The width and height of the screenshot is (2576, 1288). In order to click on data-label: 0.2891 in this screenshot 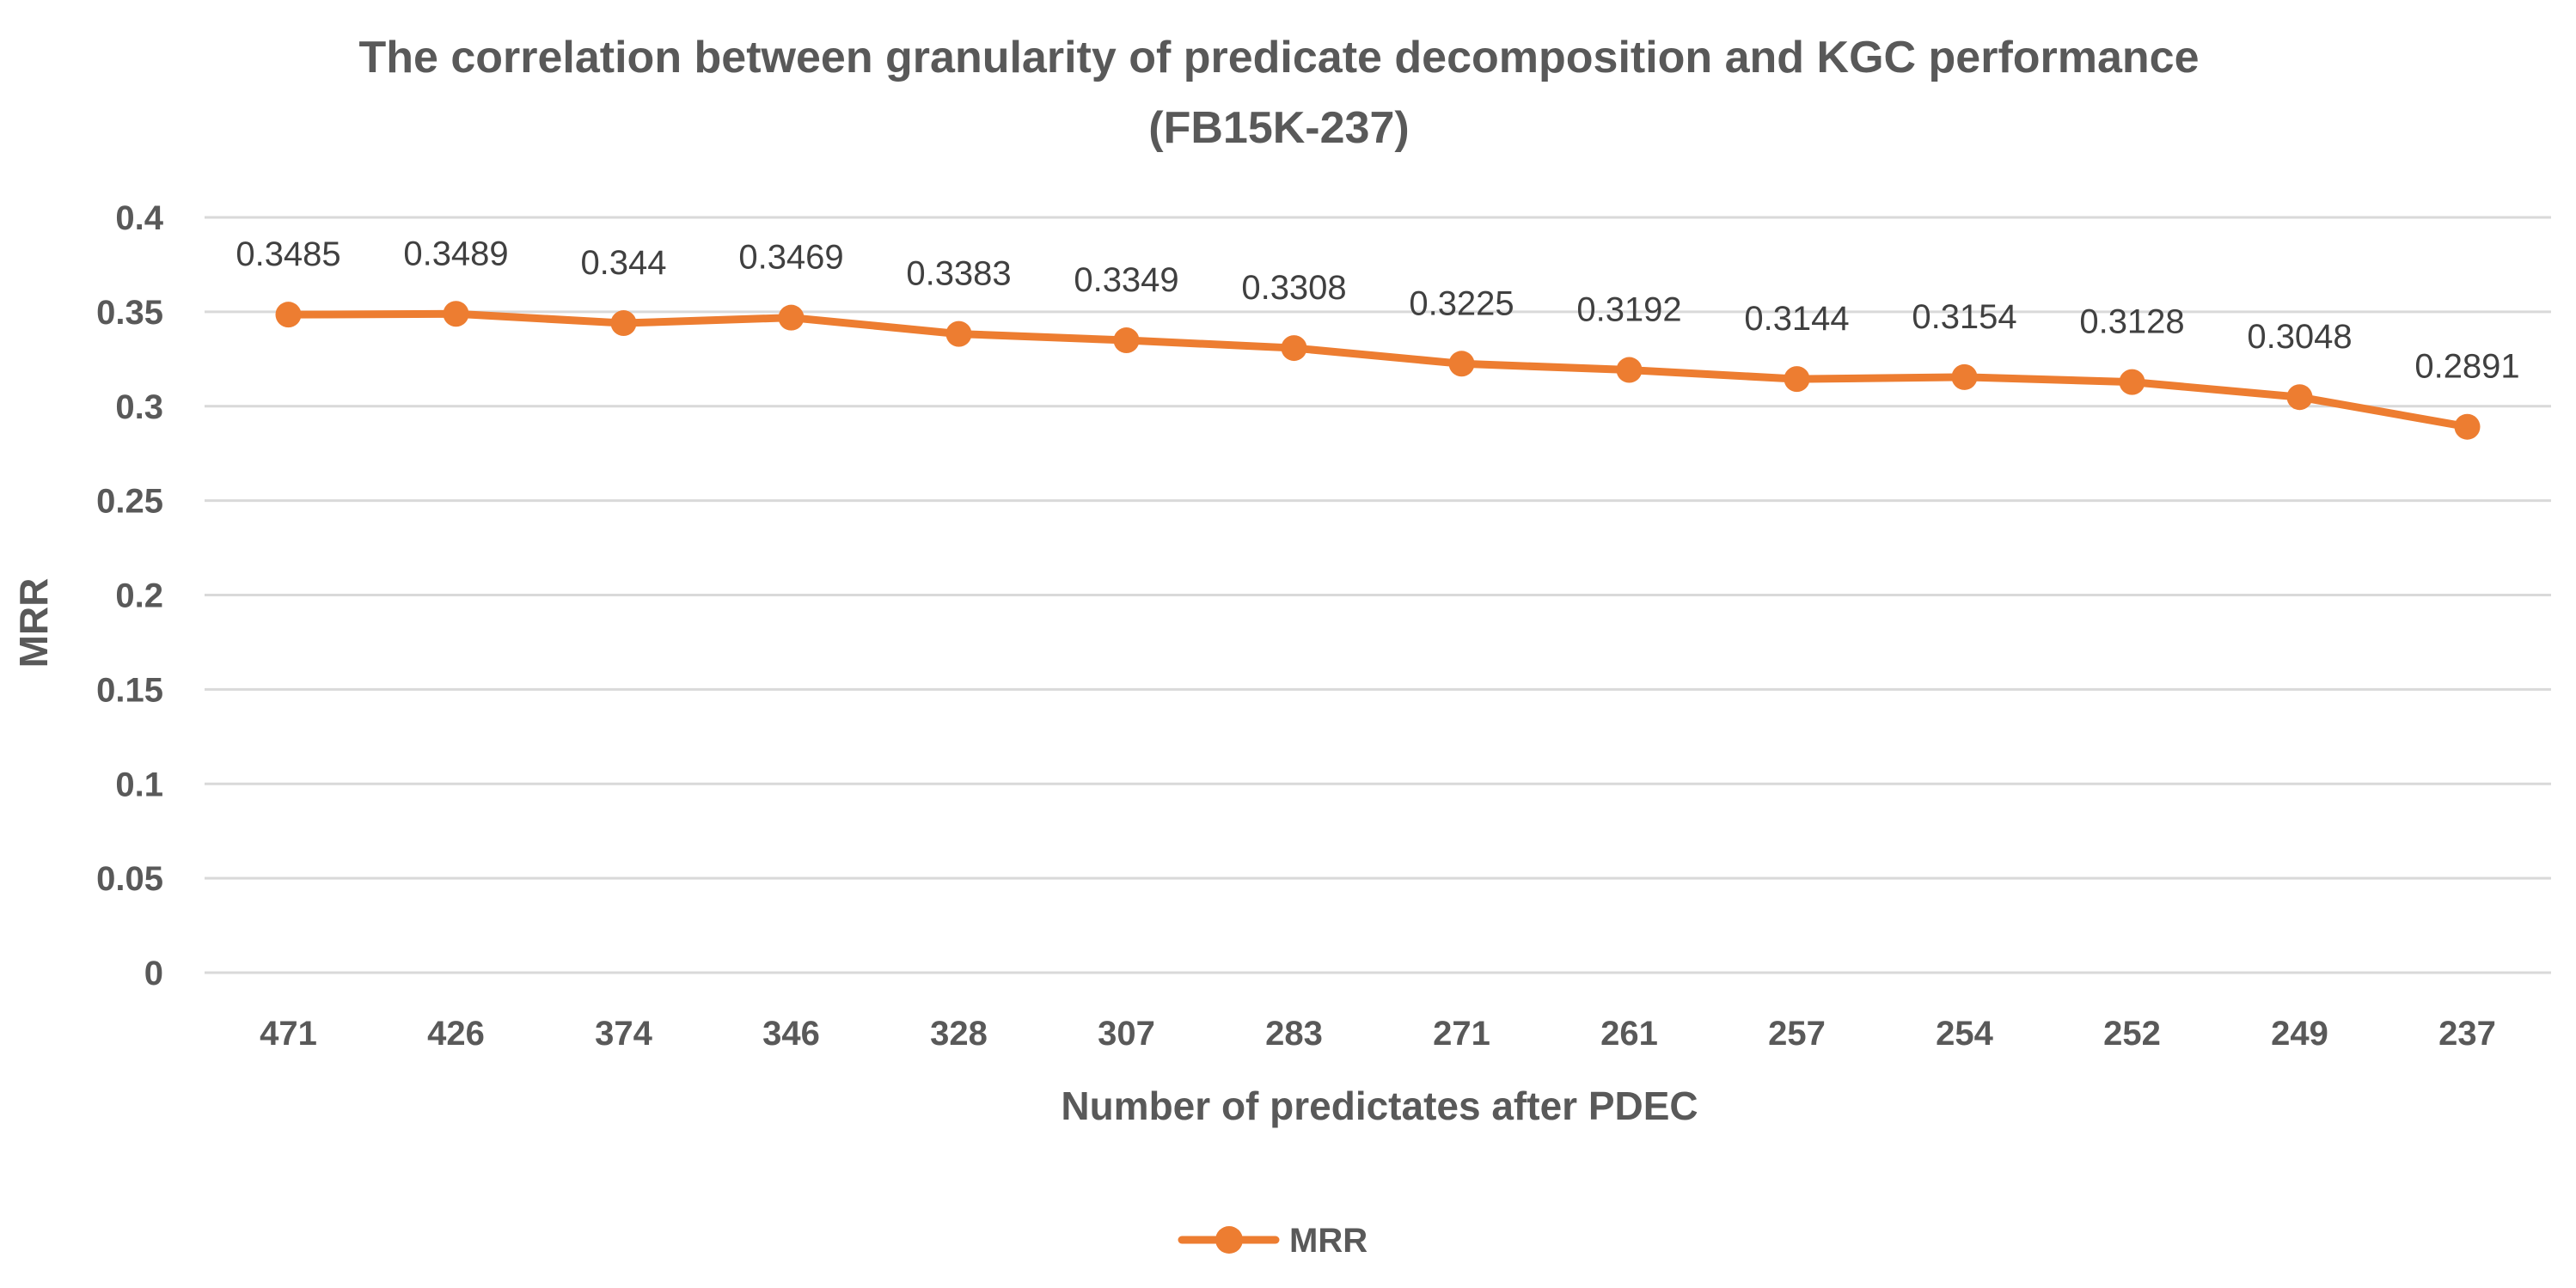, I will do `click(2466, 367)`.